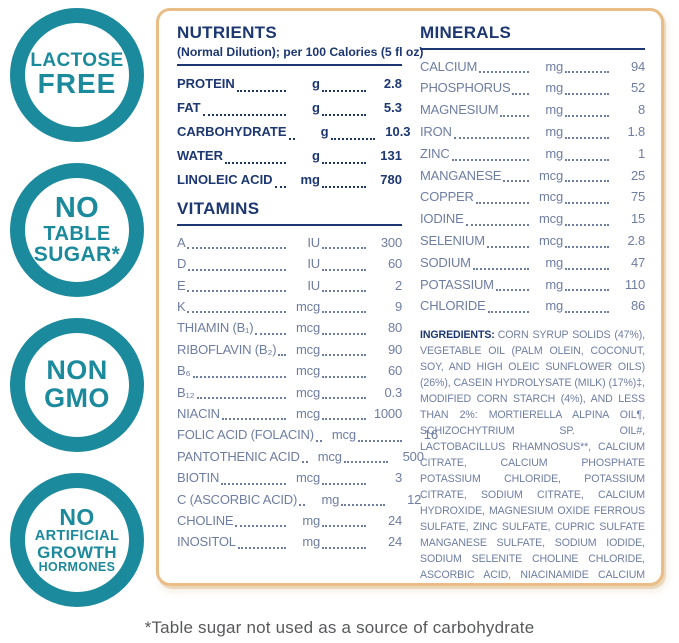  I want to click on nutrient-row: WATER g 131, so click(289, 156).